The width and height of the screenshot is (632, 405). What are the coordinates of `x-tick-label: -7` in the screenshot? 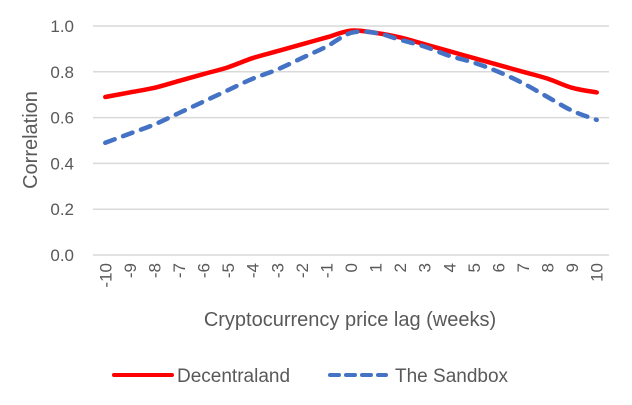 It's located at (179, 270).